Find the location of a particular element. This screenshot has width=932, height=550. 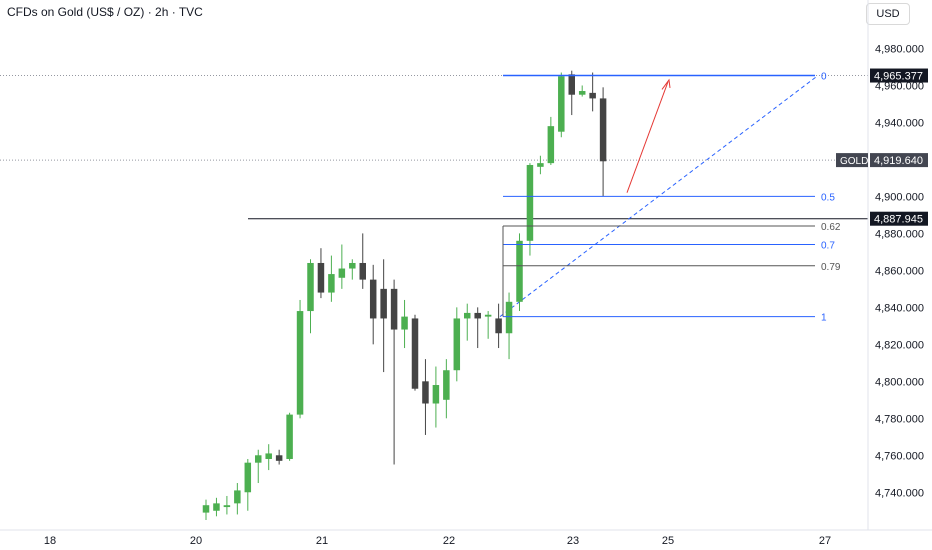

x-tick-label: 21 is located at coordinates (322, 541).